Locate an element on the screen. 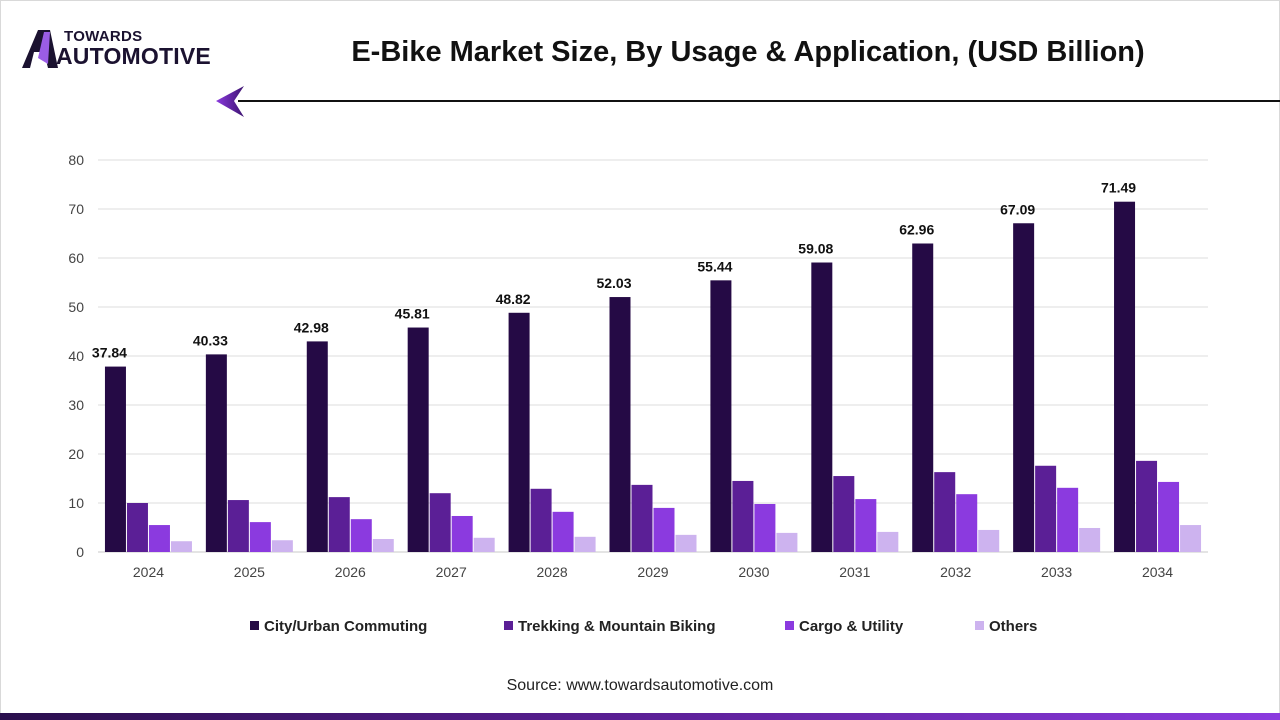  title-divider is located at coordinates (759, 101).